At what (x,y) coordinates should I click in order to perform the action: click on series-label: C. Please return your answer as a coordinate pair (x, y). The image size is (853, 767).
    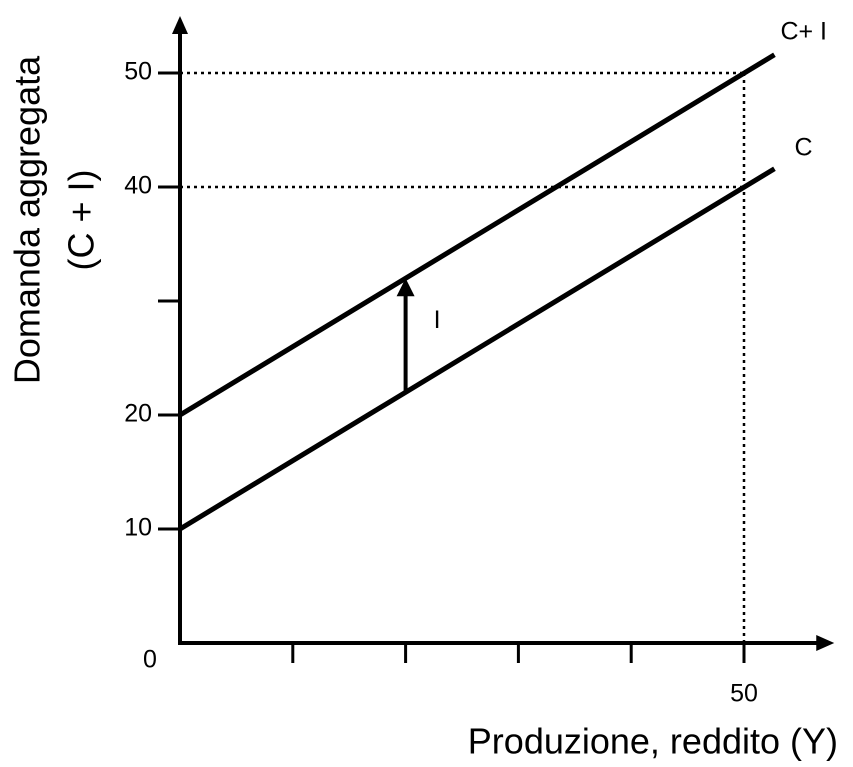
    Looking at the image, I should click on (803, 147).